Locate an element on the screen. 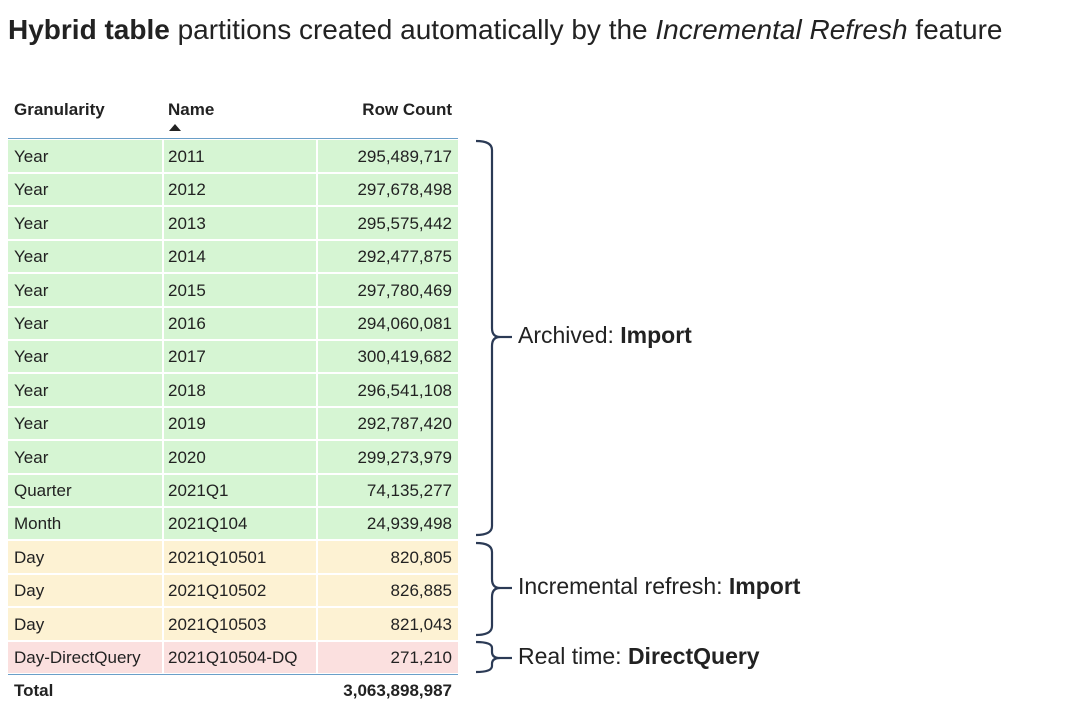 The height and width of the screenshot is (716, 1074). annotation: Archived: Import is located at coordinates (605, 335).